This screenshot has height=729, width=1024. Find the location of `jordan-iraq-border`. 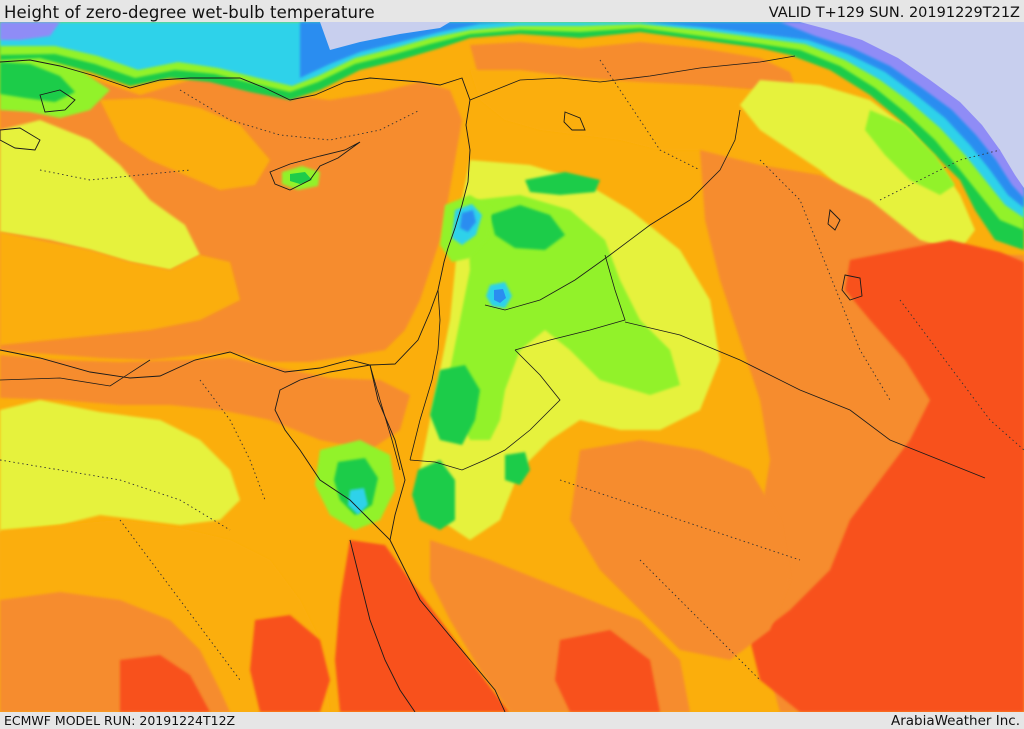

jordan-iraq-border is located at coordinates (570, 302).